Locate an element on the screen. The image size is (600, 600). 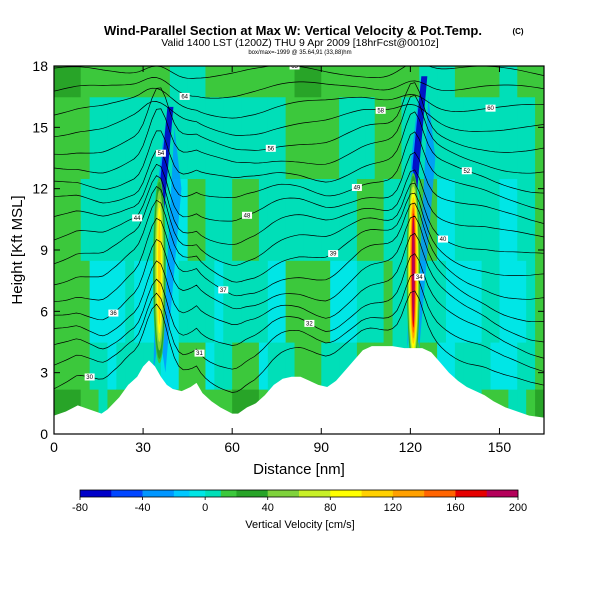
colorbar-tick: 40 is located at coordinates (268, 505).